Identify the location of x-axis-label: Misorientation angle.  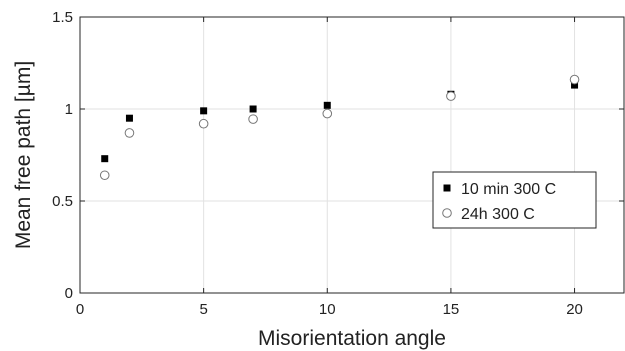
(352, 338).